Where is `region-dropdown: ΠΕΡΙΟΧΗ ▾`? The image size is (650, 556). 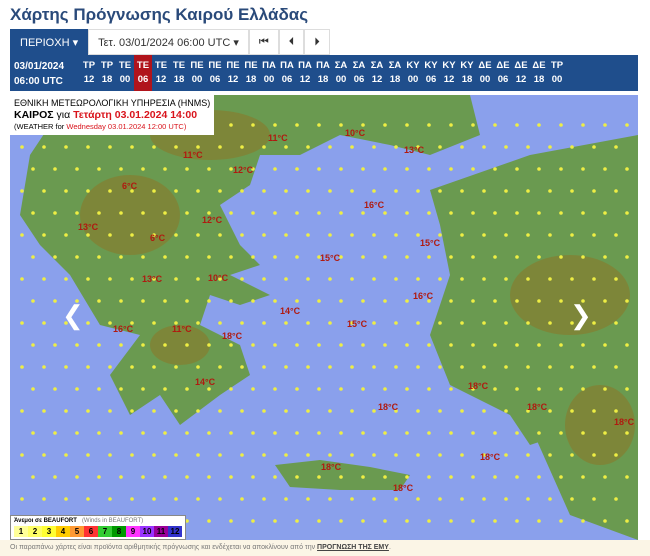
region-dropdown: ΠΕΡΙΟΧΗ ▾ is located at coordinates (49, 42).